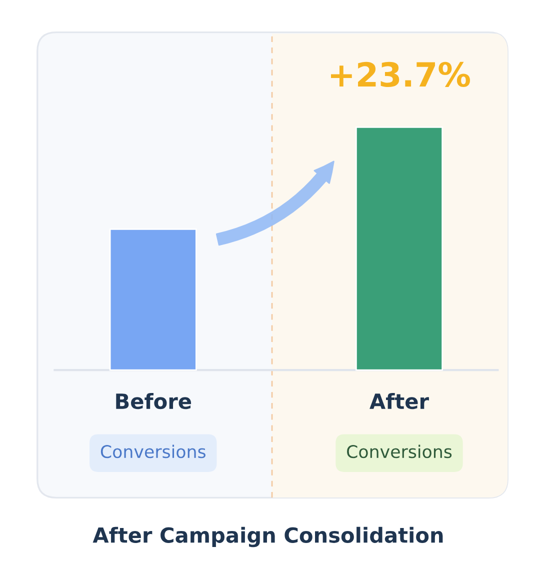  I want to click on annotation: +23.7%, so click(400, 75).